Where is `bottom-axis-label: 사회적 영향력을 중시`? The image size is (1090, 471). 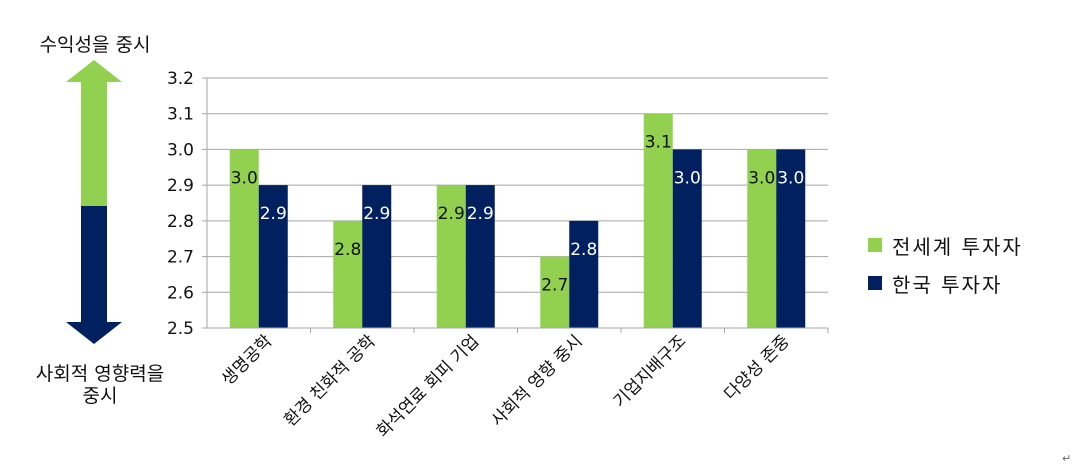 bottom-axis-label: 사회적 영향력을 중시 is located at coordinates (100, 385).